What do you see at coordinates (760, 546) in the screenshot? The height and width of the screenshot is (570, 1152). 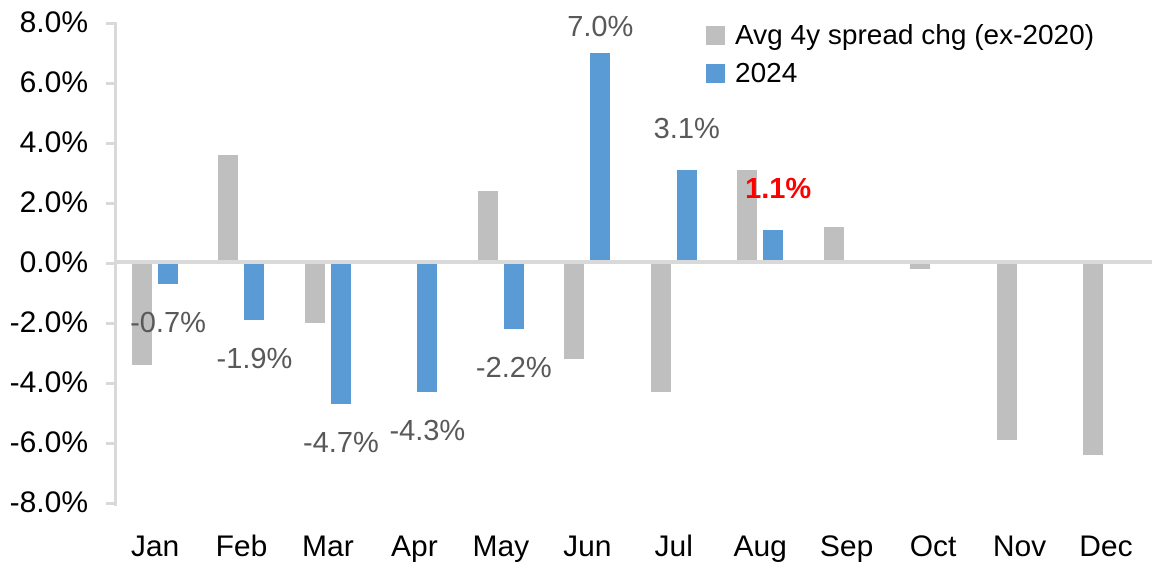 I see `x-axis-label-aug: Aug` at bounding box center [760, 546].